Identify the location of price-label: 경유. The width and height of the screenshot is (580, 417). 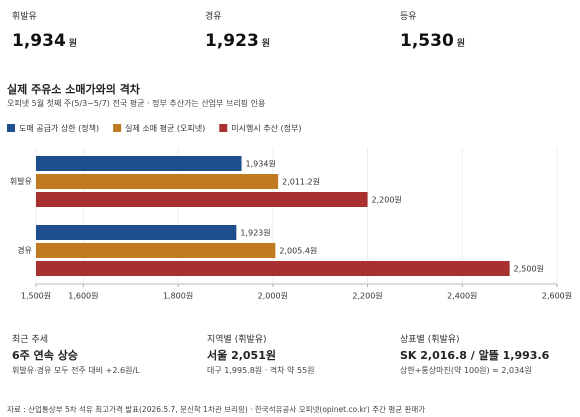
(213, 17).